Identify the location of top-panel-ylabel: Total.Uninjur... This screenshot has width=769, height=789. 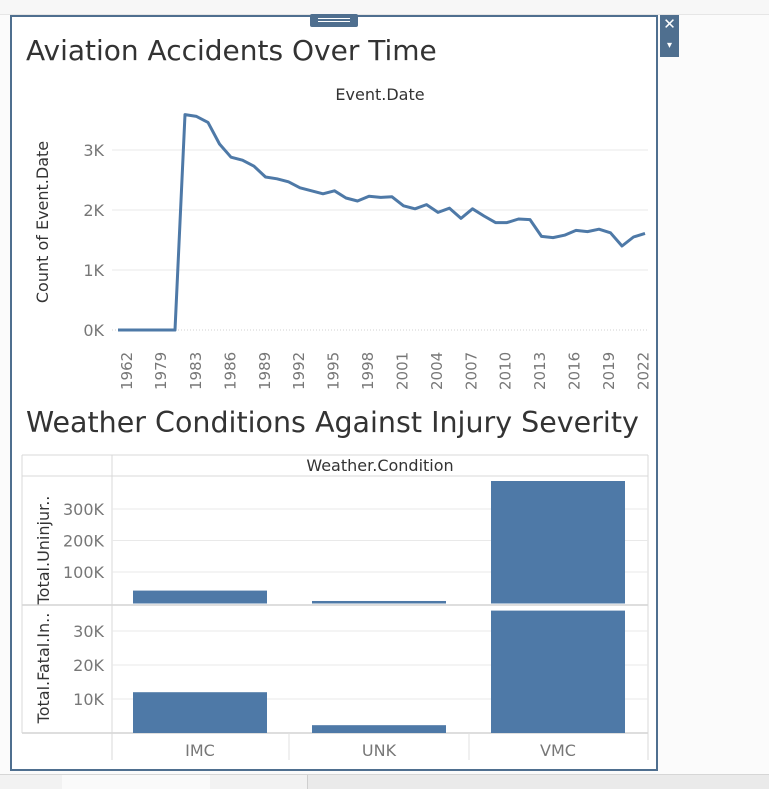
(43, 551).